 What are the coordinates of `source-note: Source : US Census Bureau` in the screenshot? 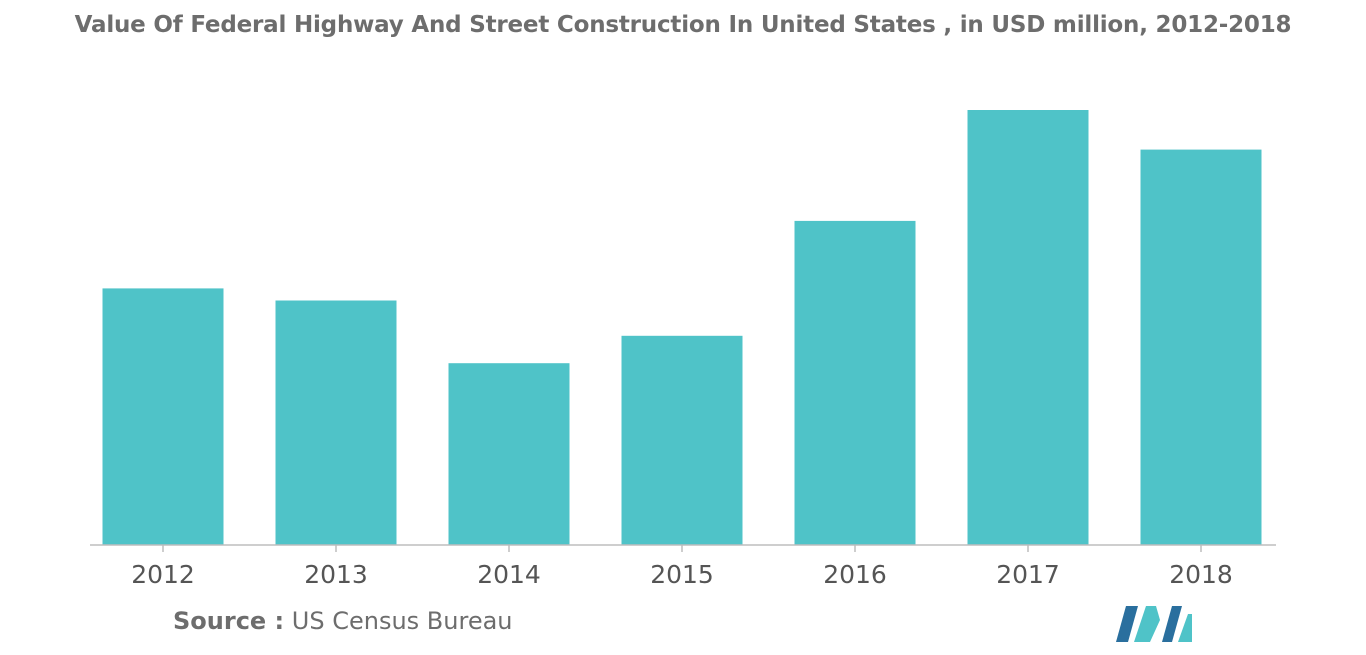 It's located at (343, 621).